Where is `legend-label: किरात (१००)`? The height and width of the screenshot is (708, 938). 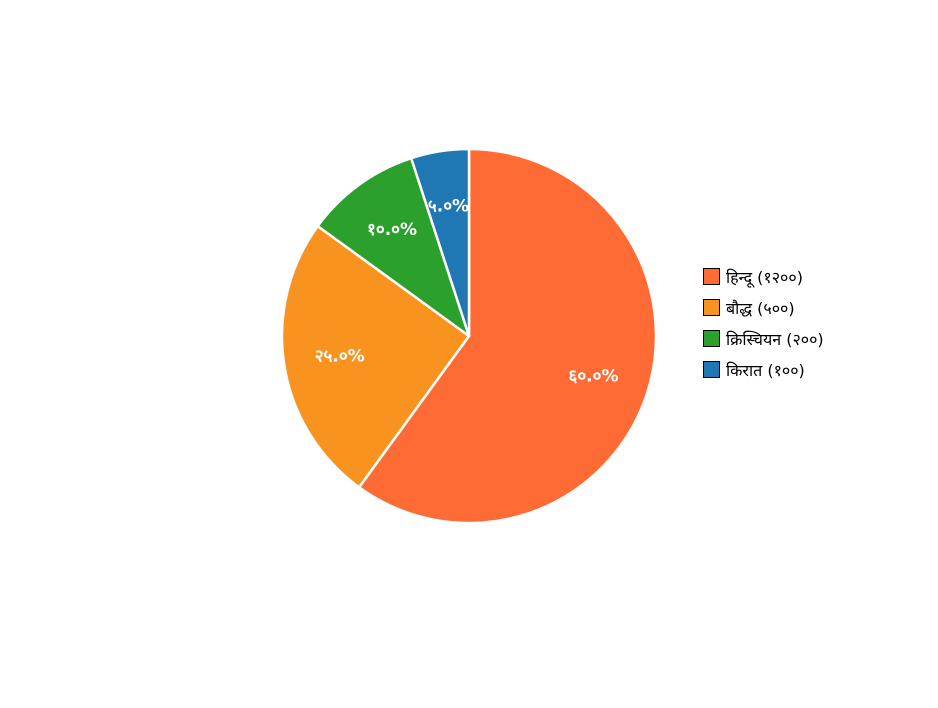 legend-label: किरात (१००) is located at coordinates (765, 370).